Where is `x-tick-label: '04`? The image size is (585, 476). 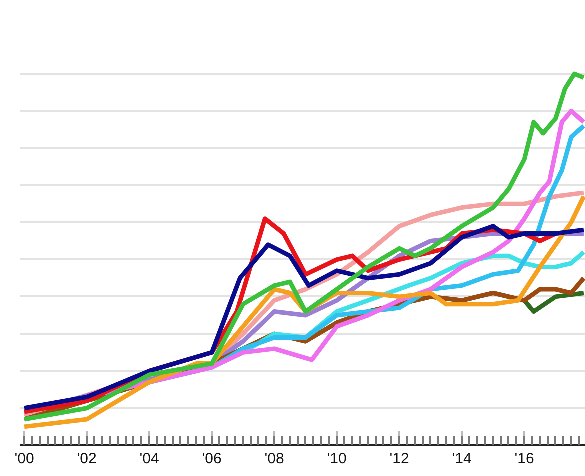 x-tick-label: '04 is located at coordinates (150, 459).